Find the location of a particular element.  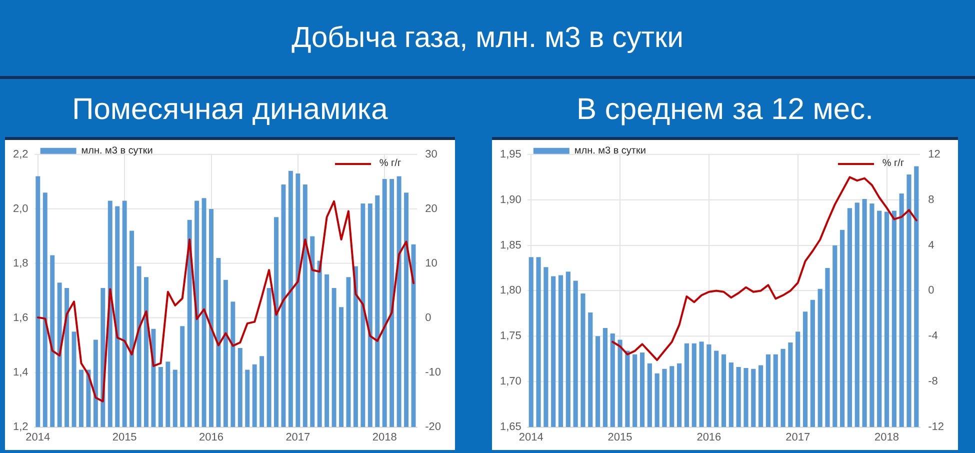

y2-tick-label: -8 is located at coordinates (933, 382).